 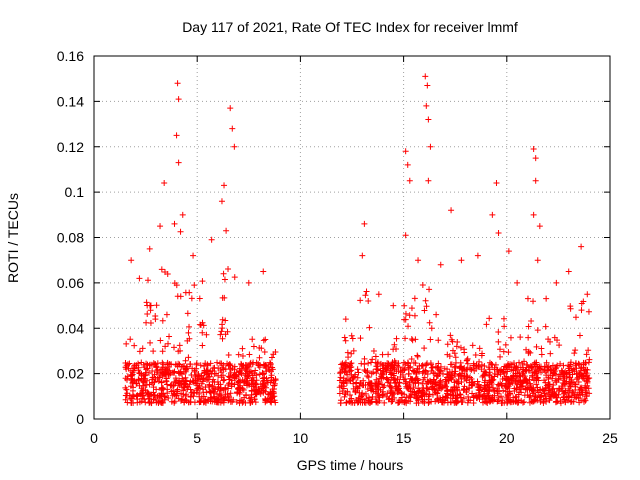 What do you see at coordinates (197, 438) in the screenshot?
I see `x-tick-label: 5` at bounding box center [197, 438].